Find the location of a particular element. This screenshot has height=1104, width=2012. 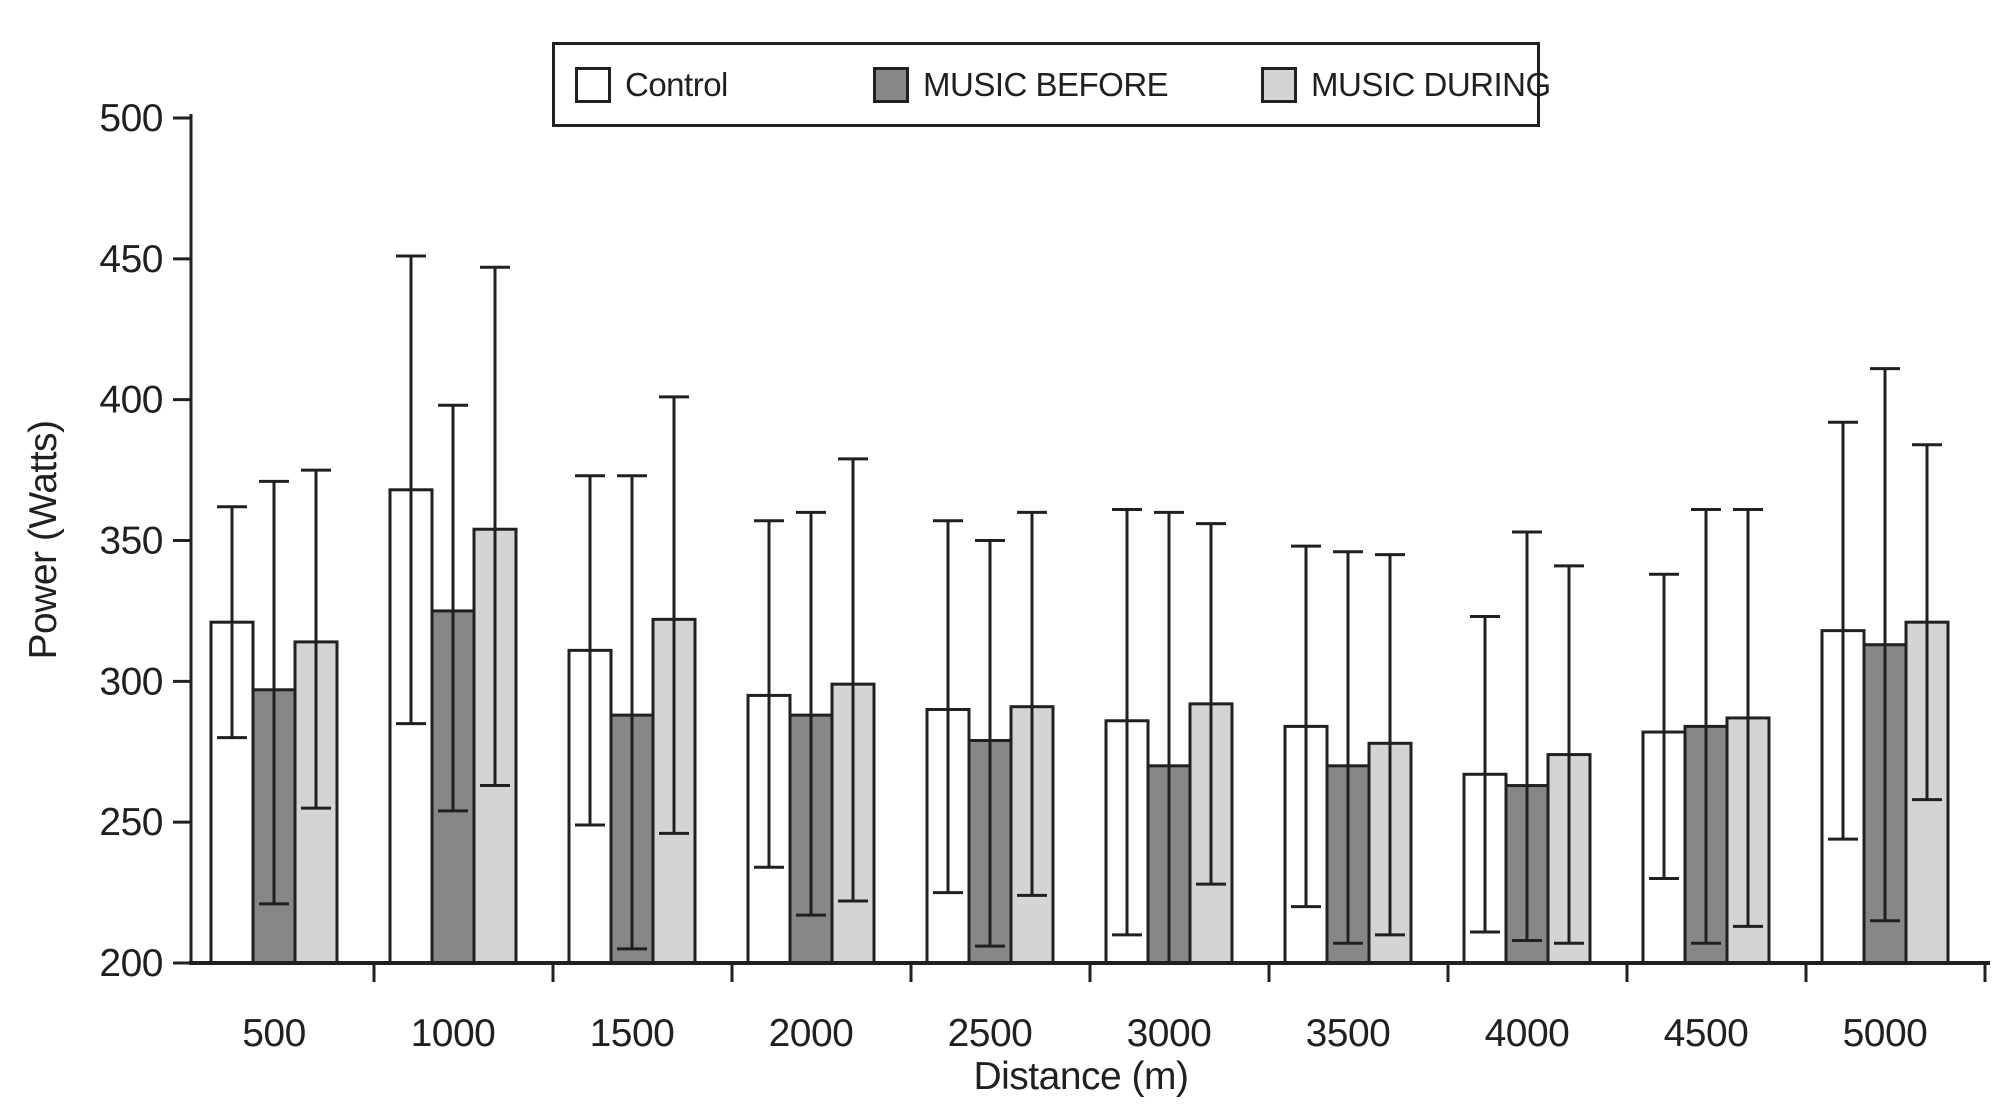

x-tick-label: 5000 is located at coordinates (1885, 1033).